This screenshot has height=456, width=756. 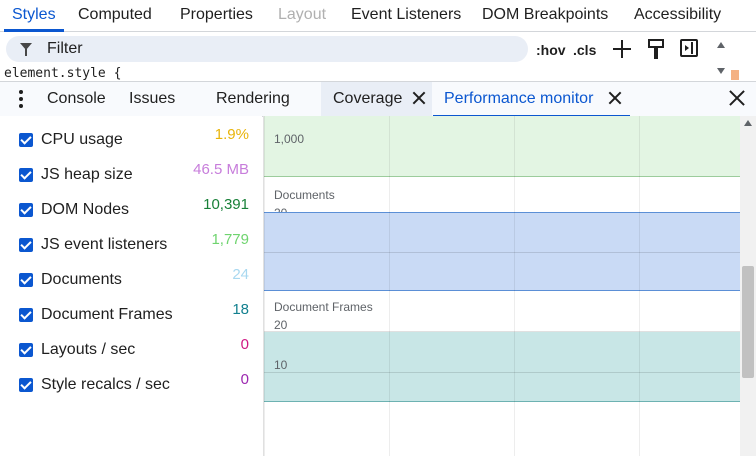 I want to click on metric-cpu-usage: CPU usage 1.9%, so click(x=131, y=140).